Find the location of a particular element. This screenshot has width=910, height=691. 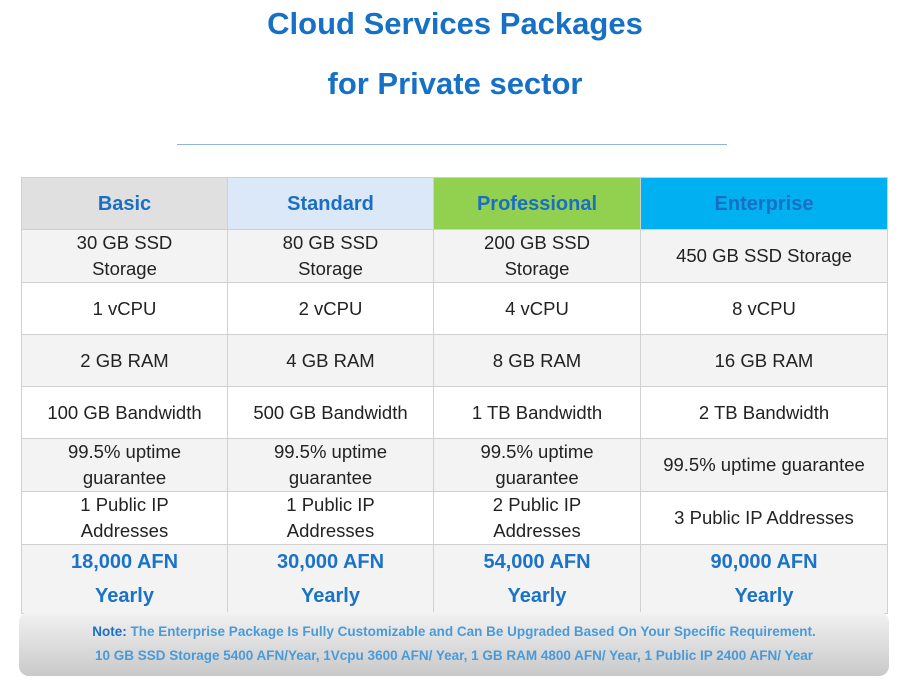

table-cell: 4 GB RAM is located at coordinates (330, 360).